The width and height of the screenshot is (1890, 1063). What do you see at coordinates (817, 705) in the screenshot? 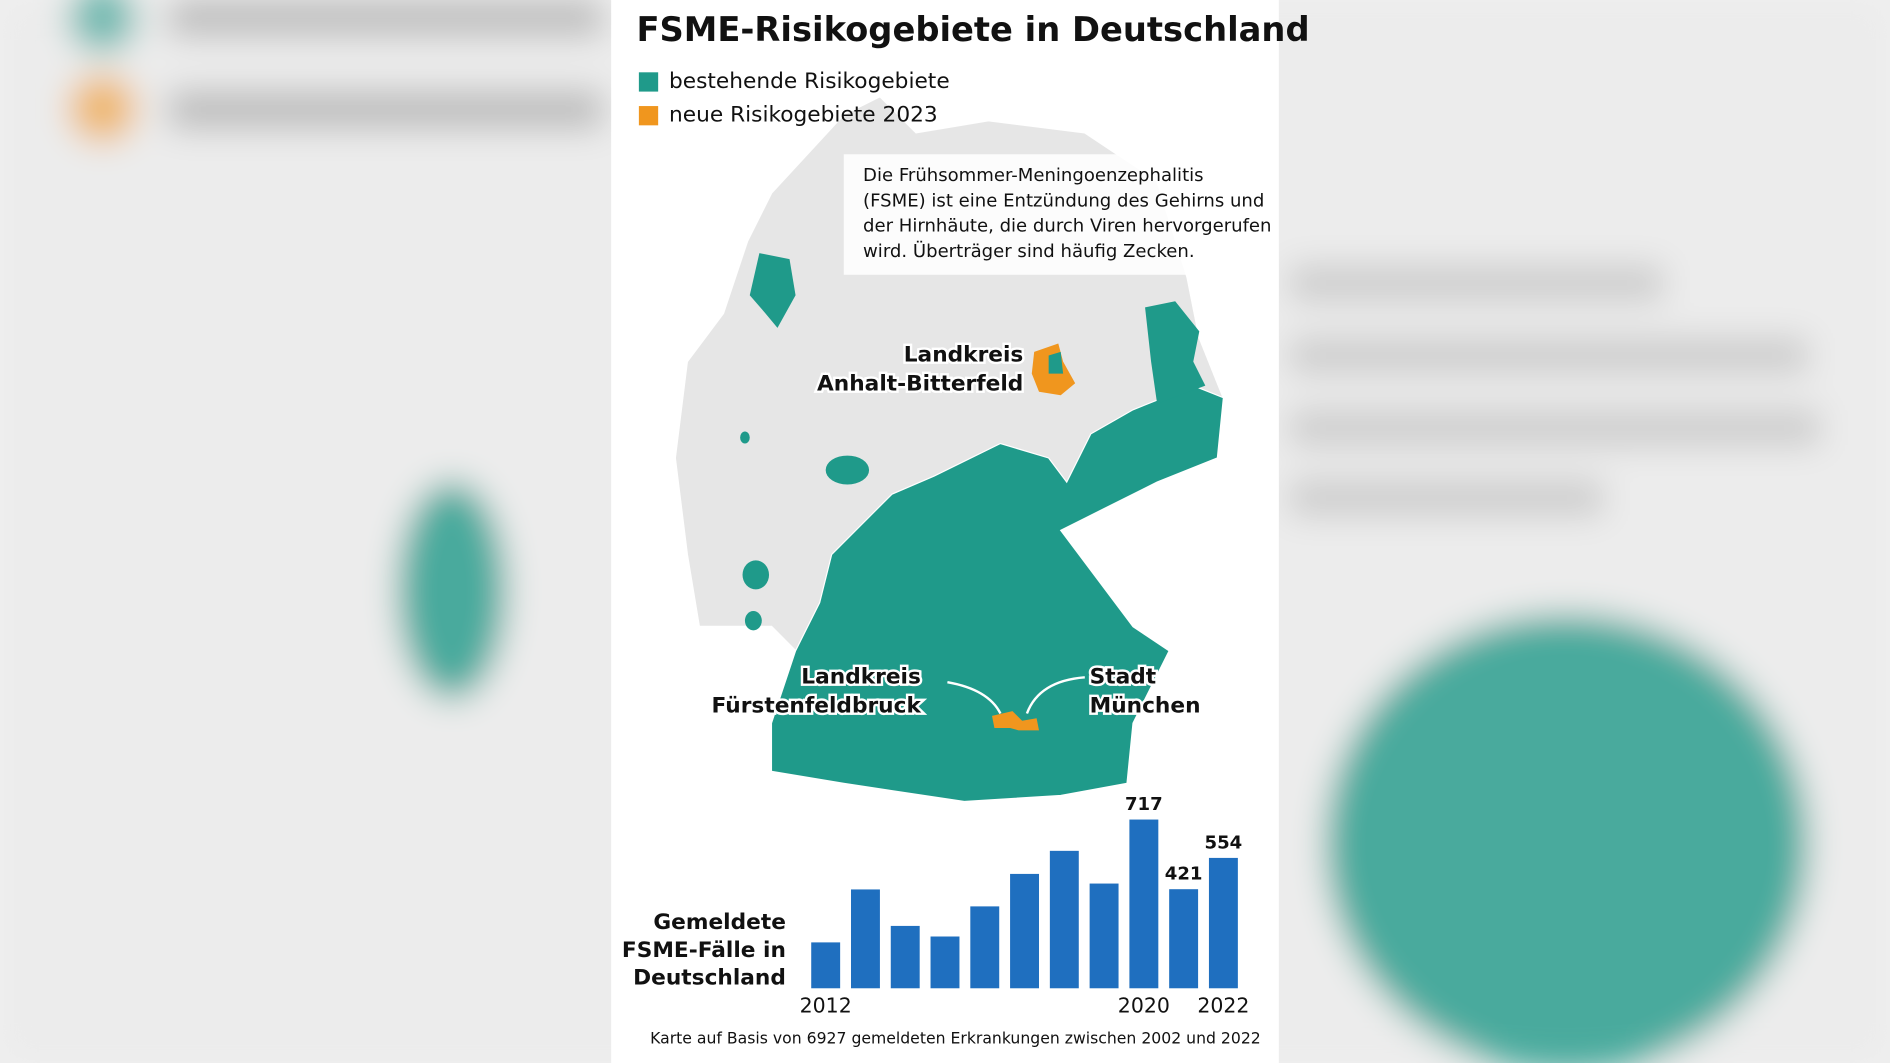
I see `map-label: Fürstenfeldbruck` at bounding box center [817, 705].